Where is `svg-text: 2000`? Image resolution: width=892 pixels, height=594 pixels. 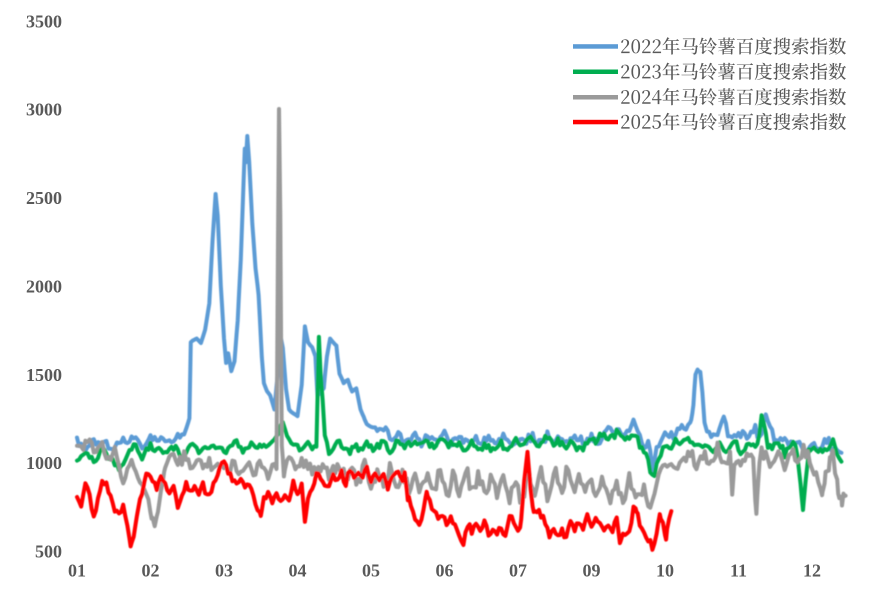
svg-text: 2000 is located at coordinates (44, 287).